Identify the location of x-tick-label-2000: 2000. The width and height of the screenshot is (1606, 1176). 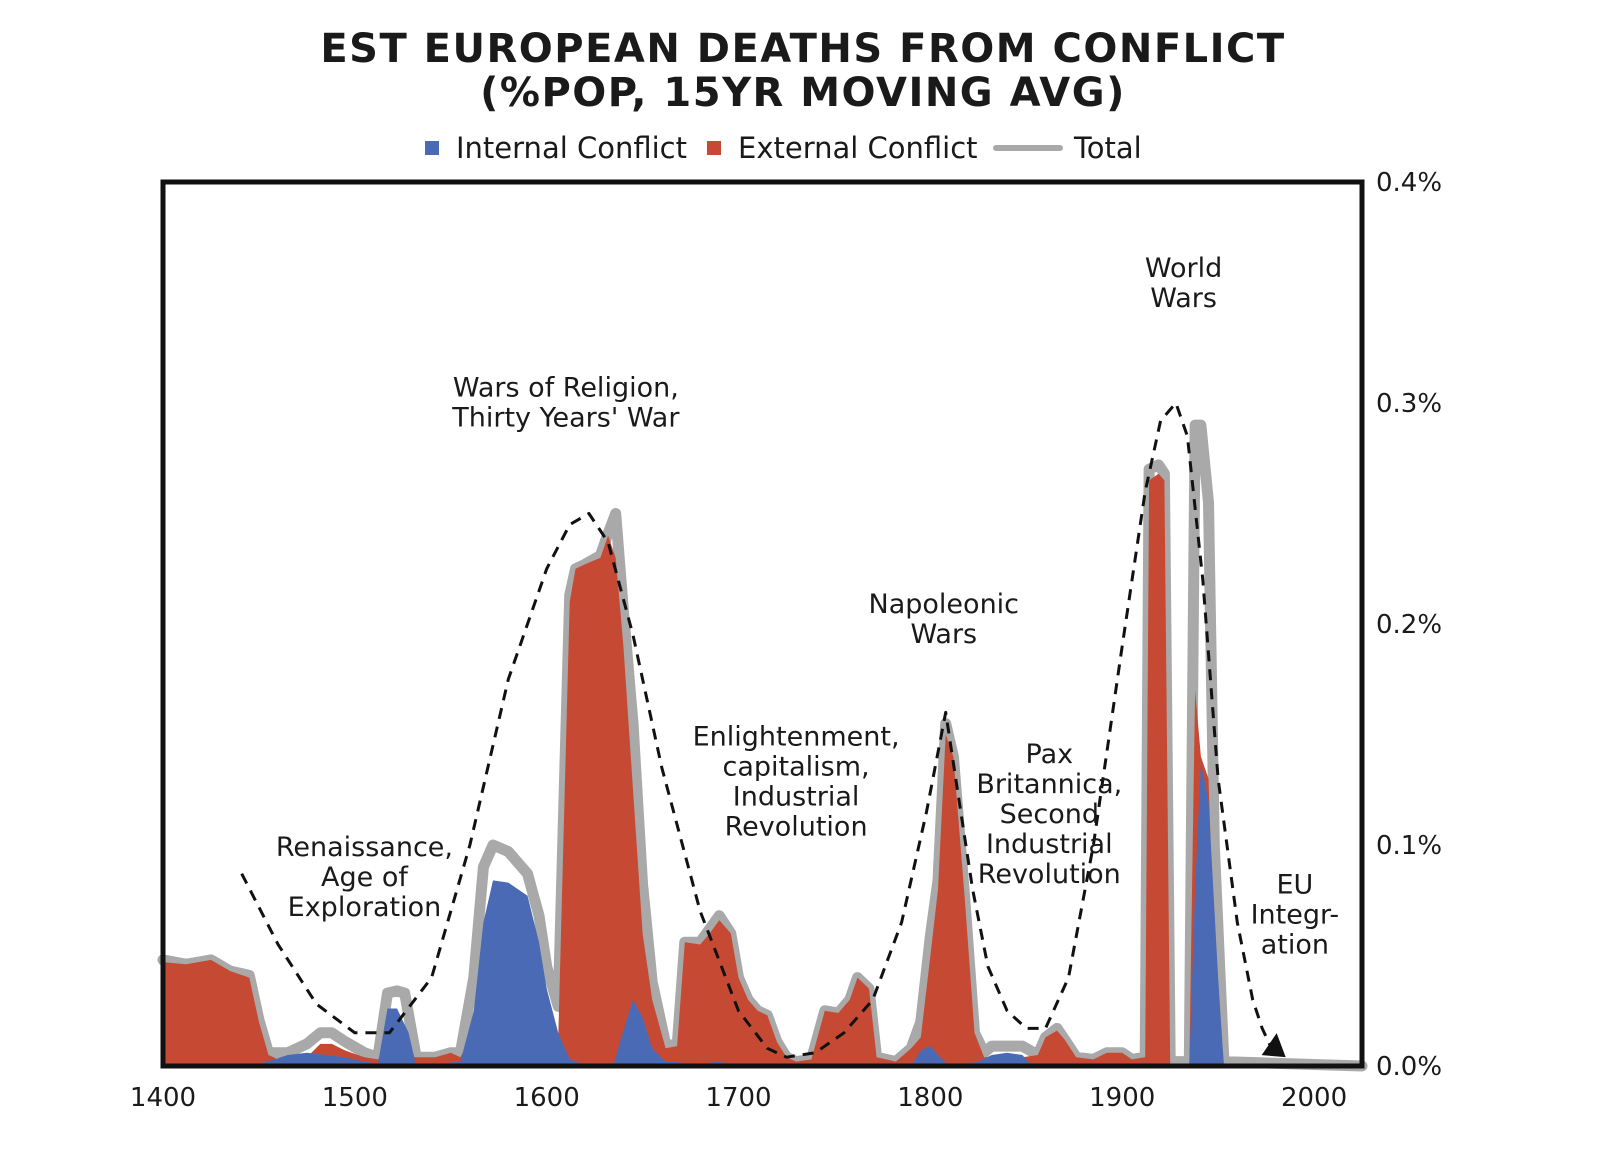
(1314, 1098).